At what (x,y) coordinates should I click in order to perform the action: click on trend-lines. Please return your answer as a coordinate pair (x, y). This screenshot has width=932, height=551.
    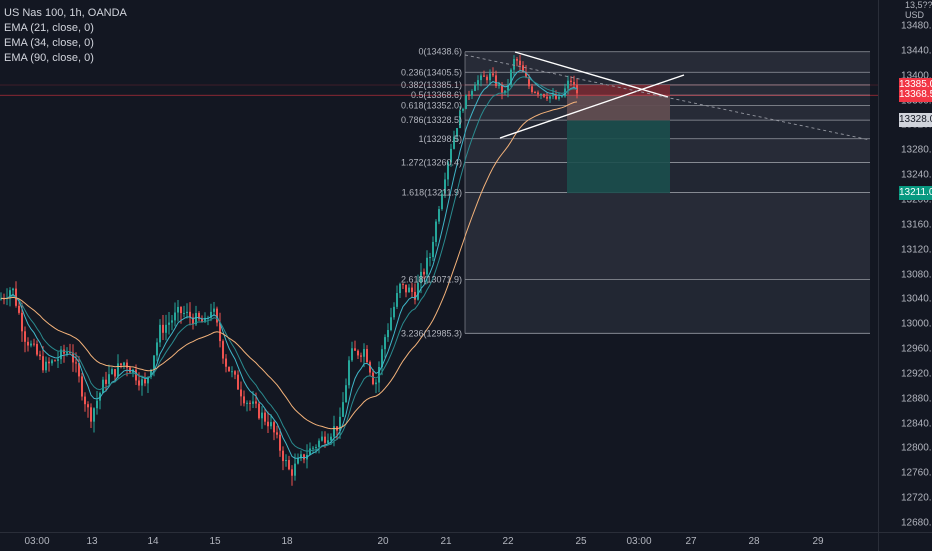
    Looking at the image, I should click on (667, 96).